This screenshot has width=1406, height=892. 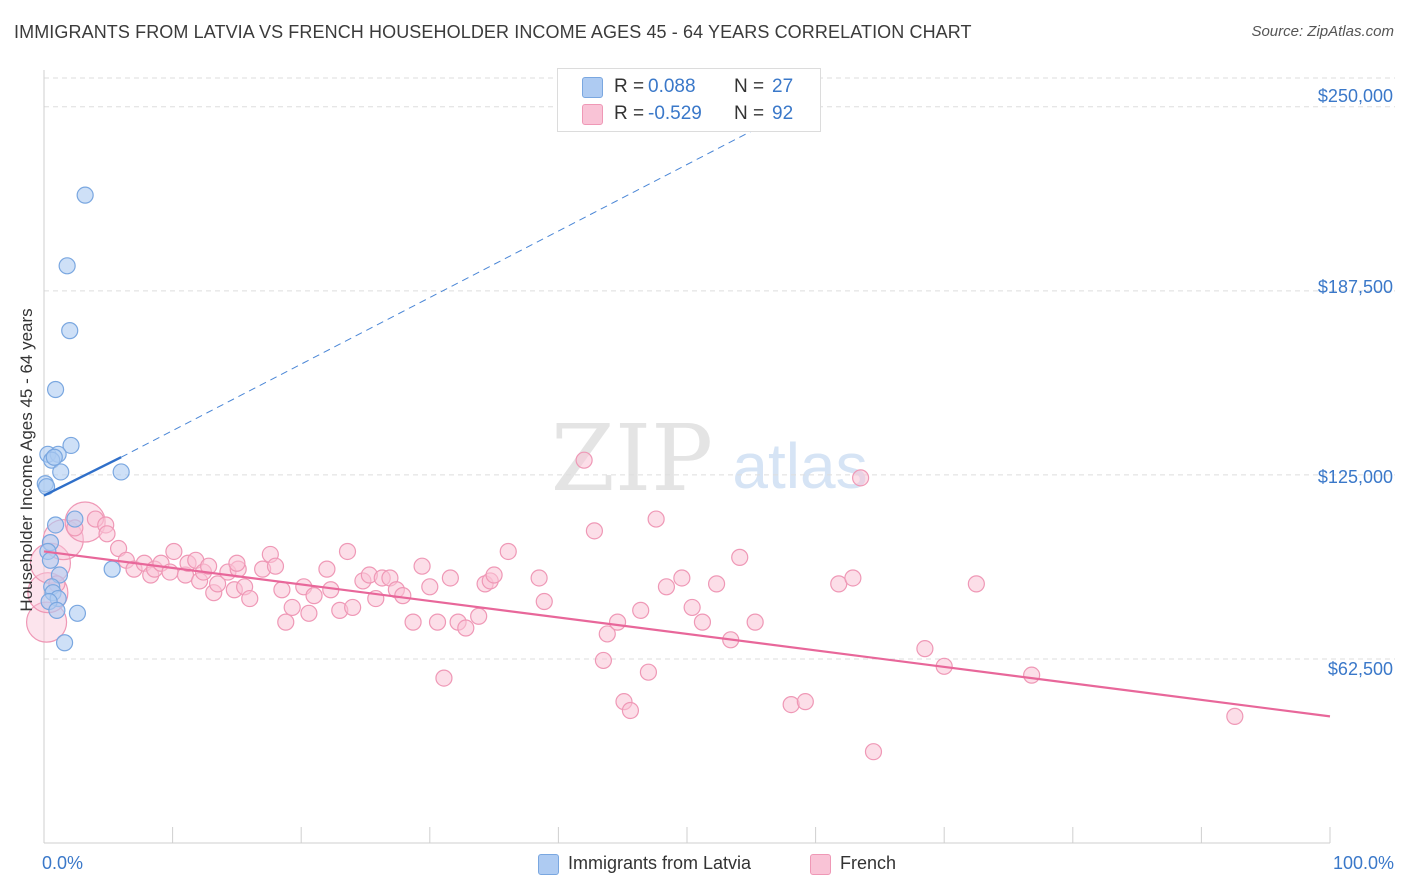 I want to click on latvia-trend-line, so click(x=82, y=476).